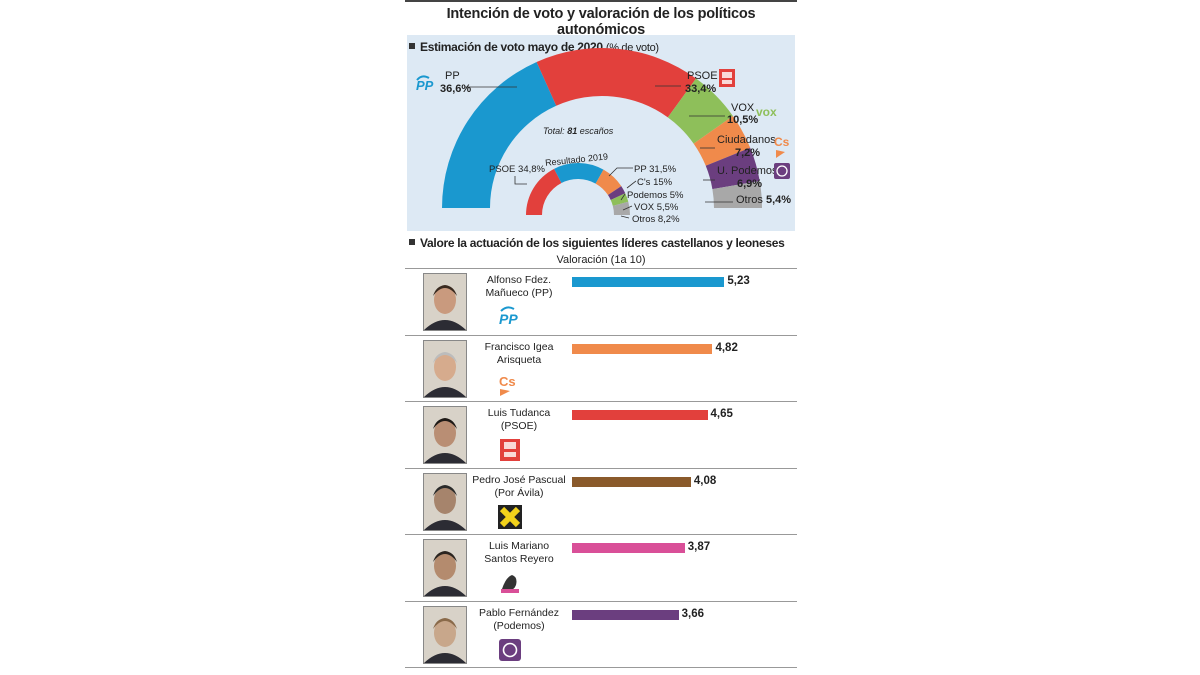 This screenshot has width=1200, height=675. I want to click on inner-slice-otros, so click(621, 208).